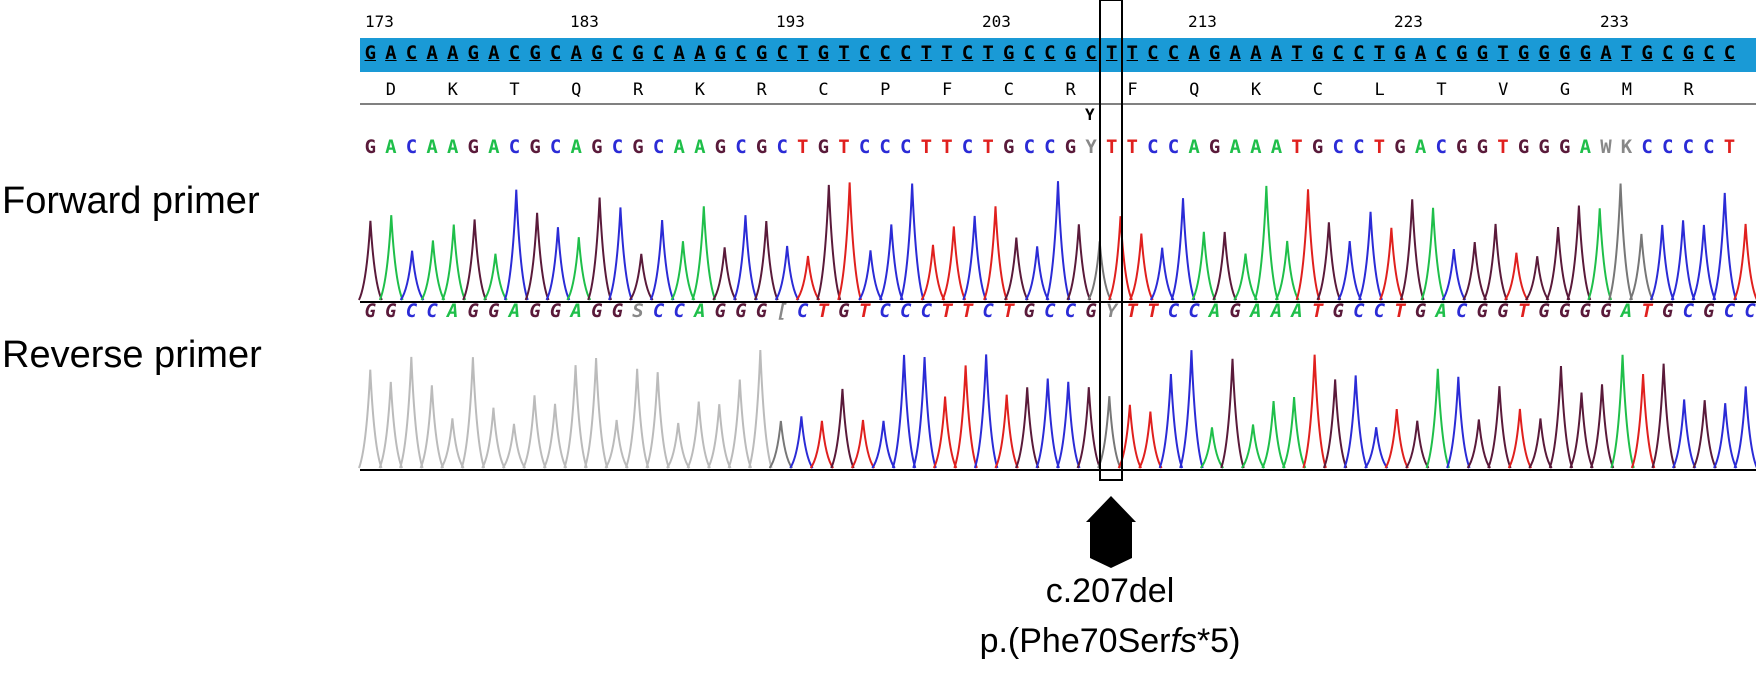 The height and width of the screenshot is (682, 1756). I want to click on forward-primer-label: Forward primer, so click(131, 201).